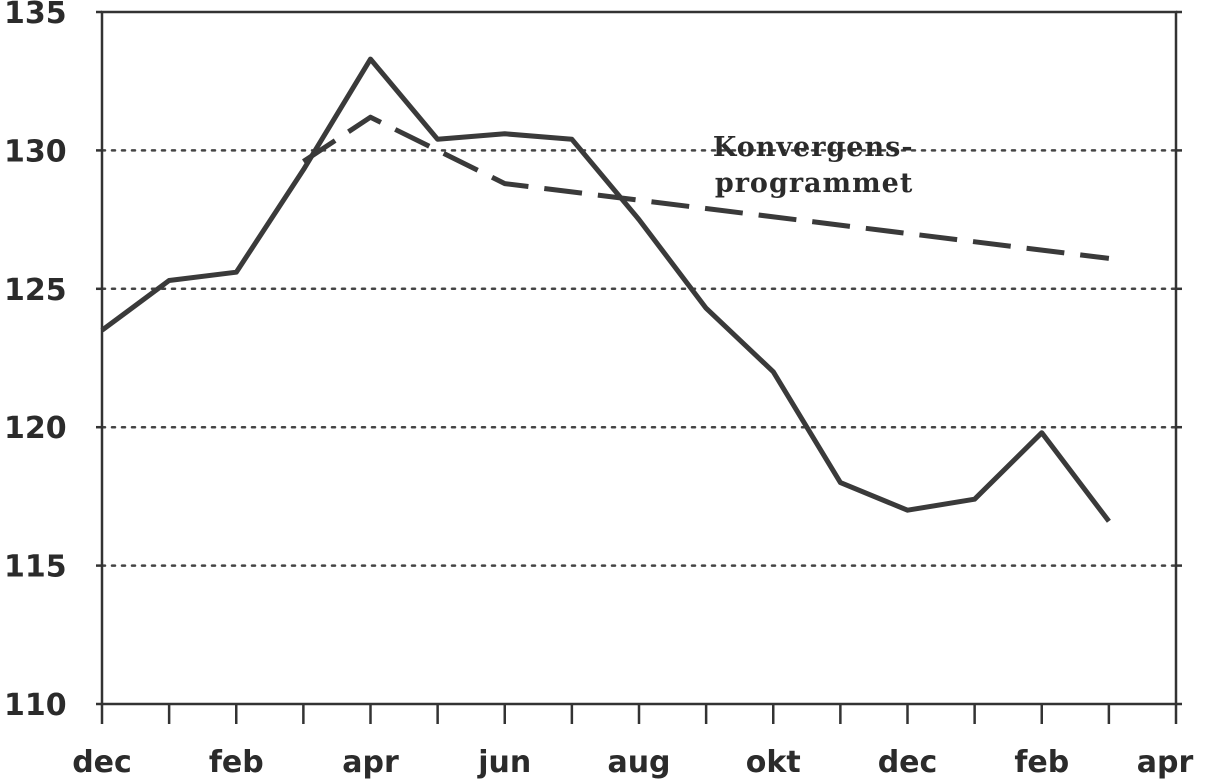 Image resolution: width=1205 pixels, height=780 pixels. What do you see at coordinates (35, 15) in the screenshot?
I see `y-tick-label: 135` at bounding box center [35, 15].